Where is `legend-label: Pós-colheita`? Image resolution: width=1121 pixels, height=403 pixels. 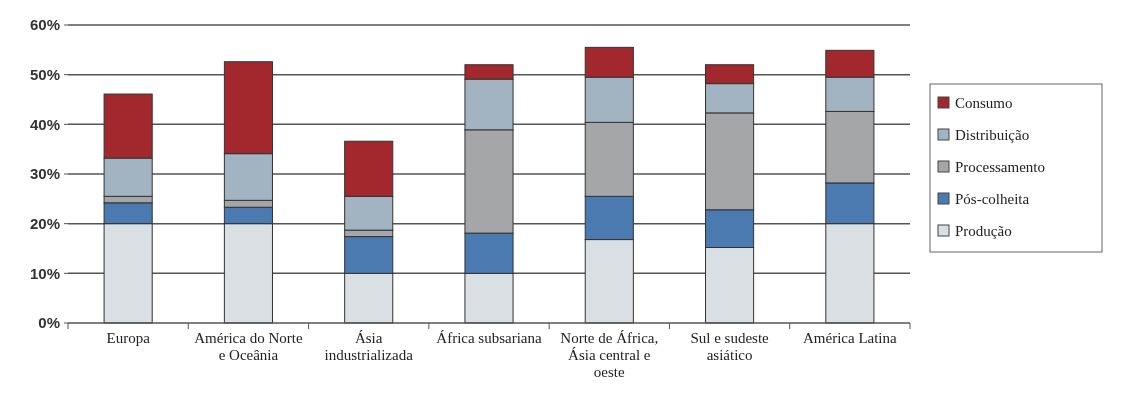 legend-label: Pós-colheita is located at coordinates (992, 199).